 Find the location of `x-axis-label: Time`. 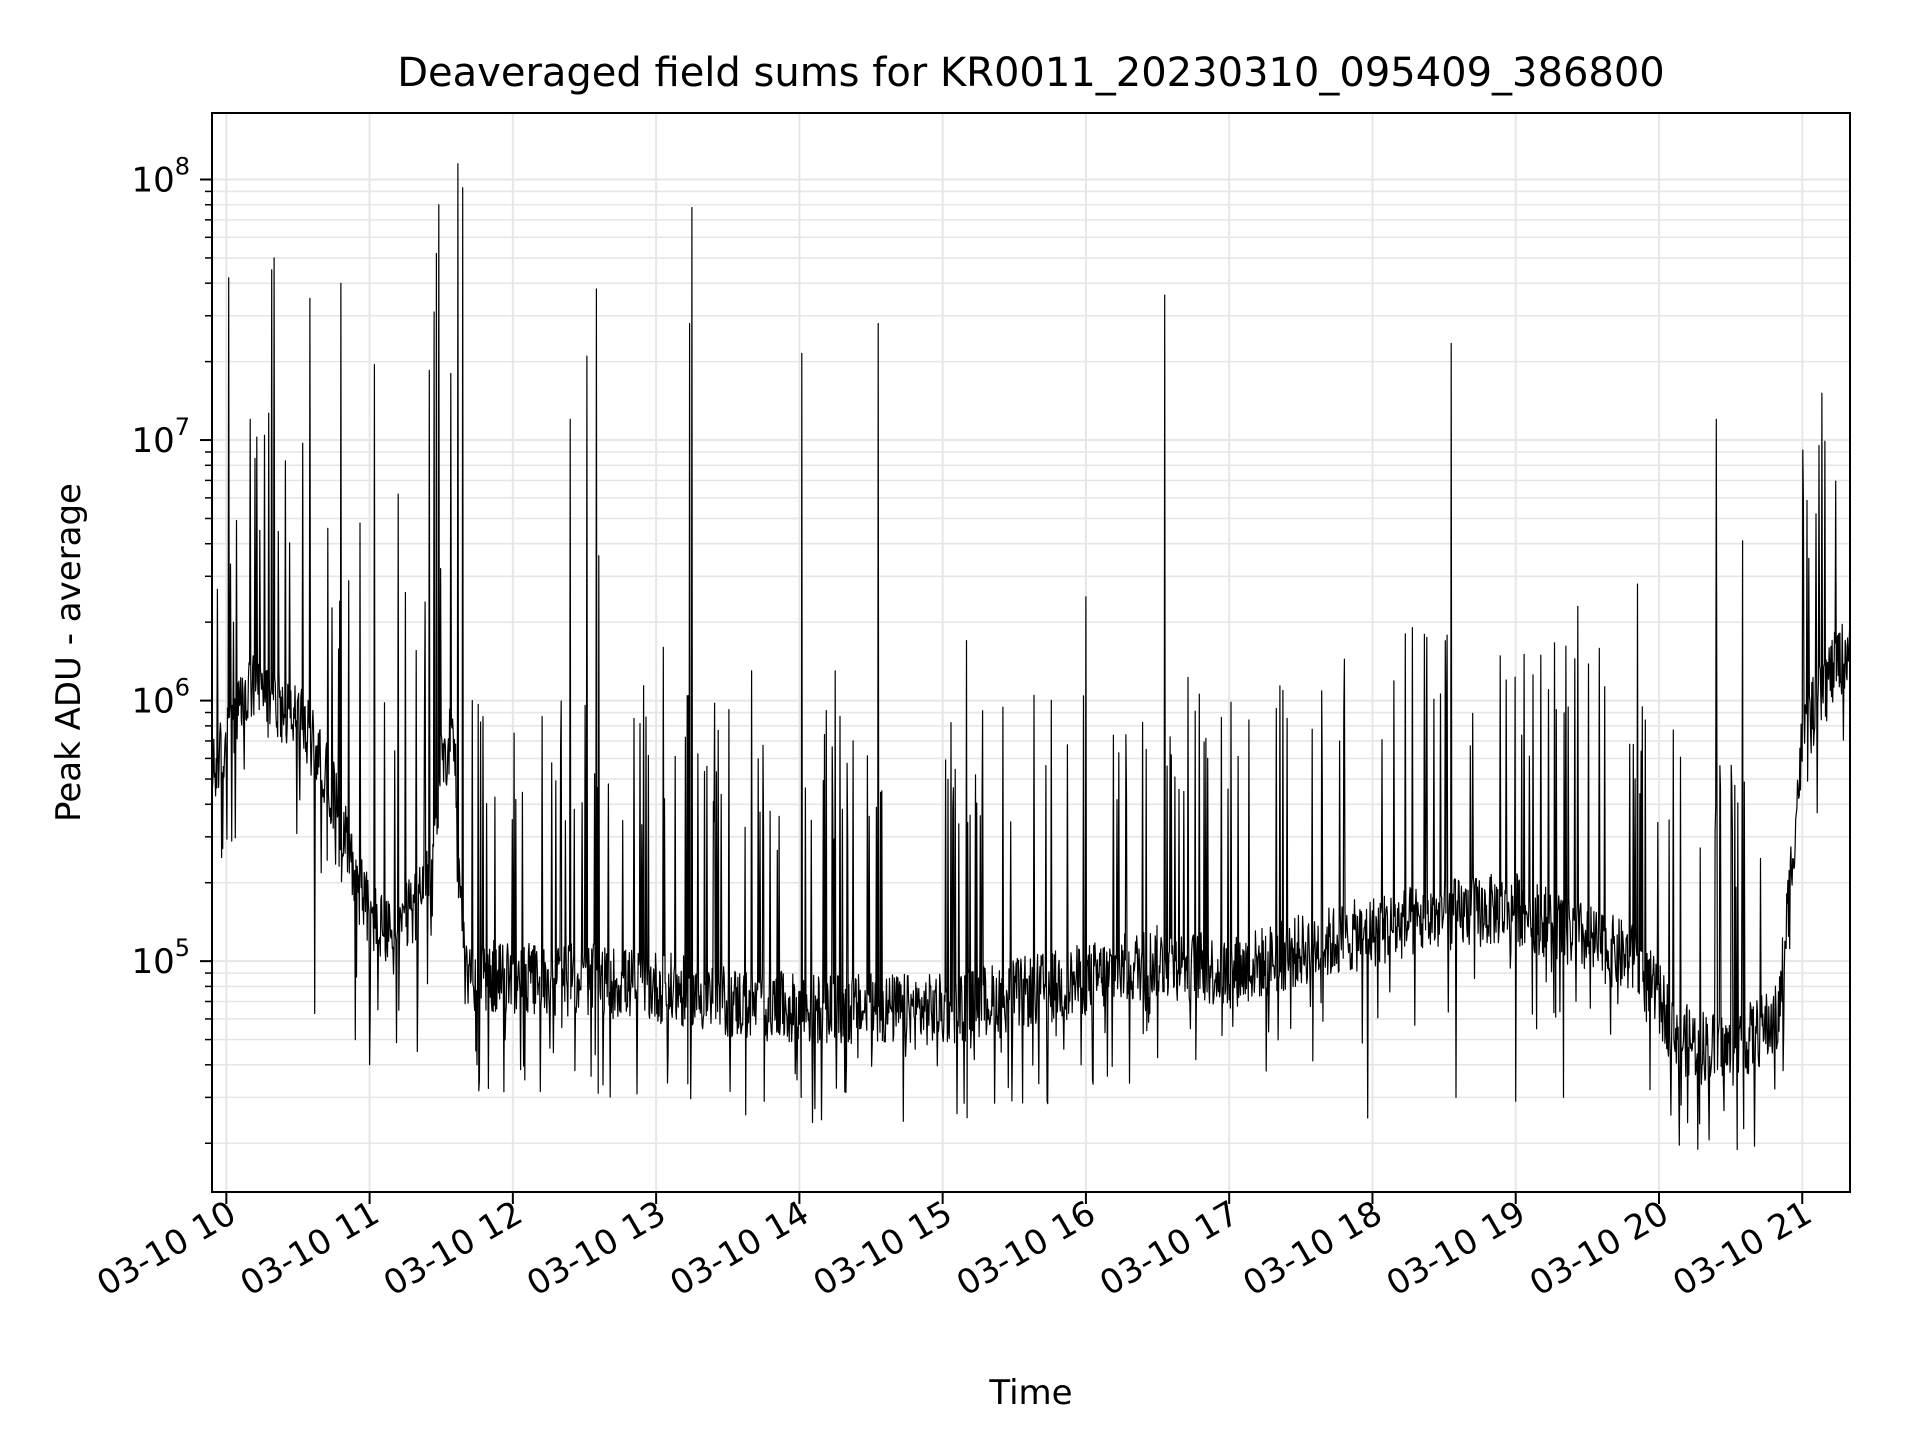

x-axis-label: Time is located at coordinates (1030, 1393).